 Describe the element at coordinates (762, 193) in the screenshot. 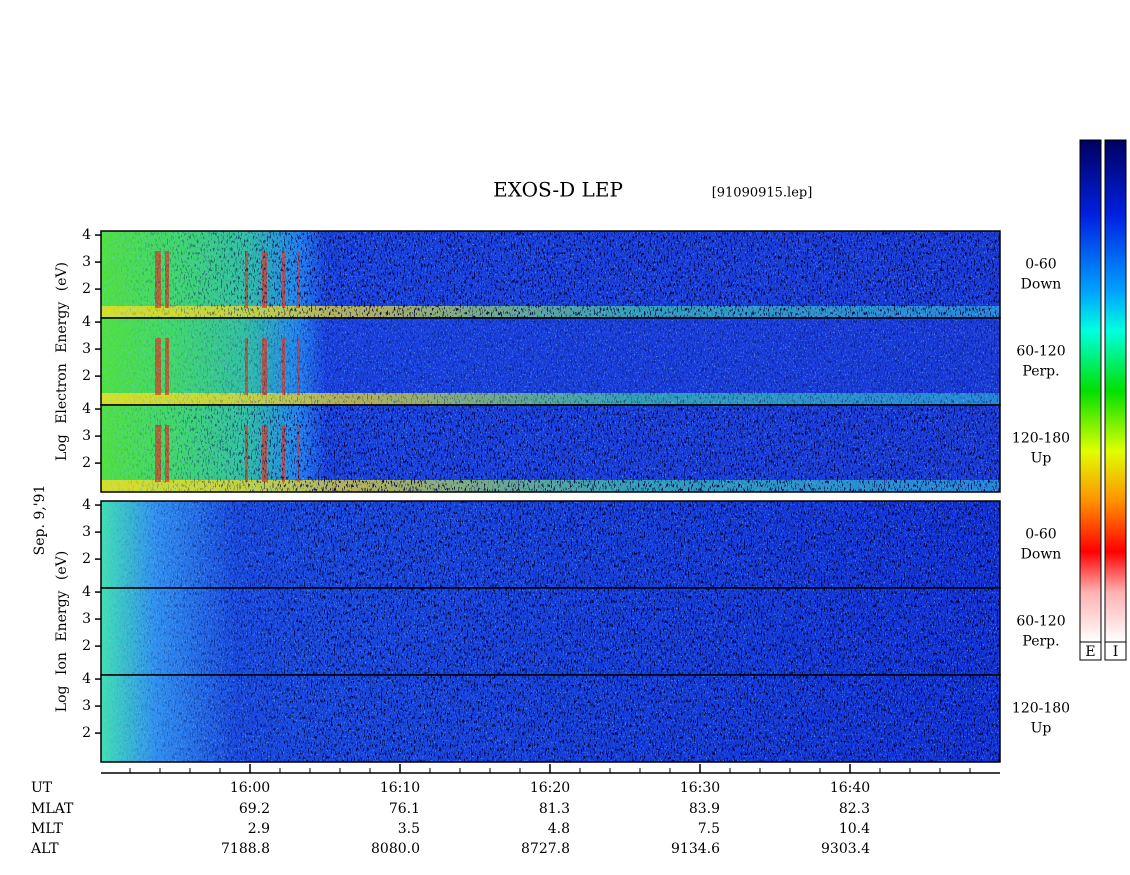

I see `file-name: [91090915.lep]` at that location.